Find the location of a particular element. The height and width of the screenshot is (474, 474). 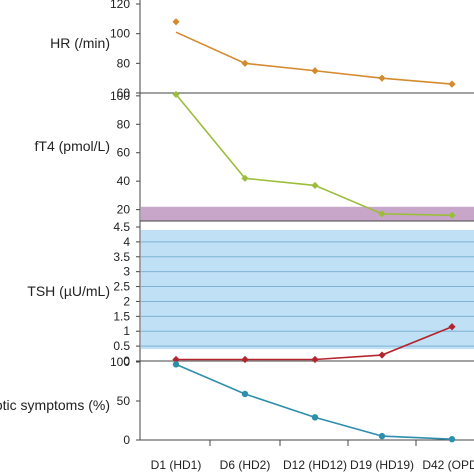

x-tick-label: D42 (OPD) is located at coordinates (448, 465).